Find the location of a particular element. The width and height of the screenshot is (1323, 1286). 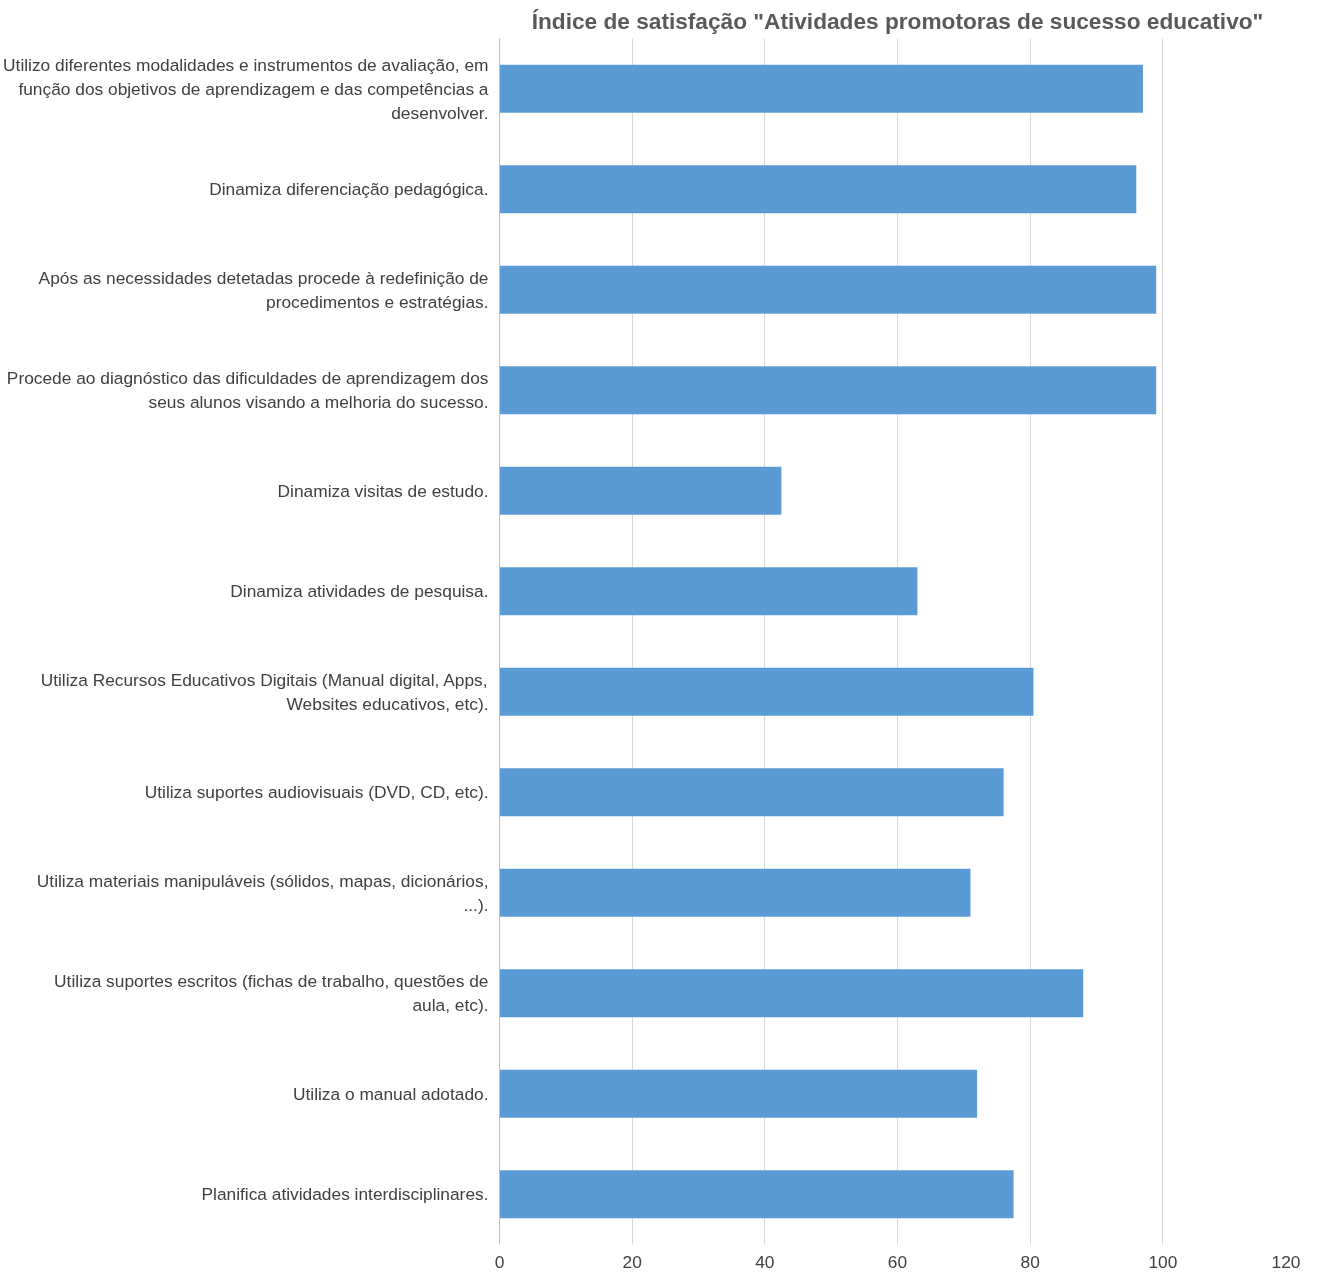

x-tick-label: 100 is located at coordinates (1163, 1261).